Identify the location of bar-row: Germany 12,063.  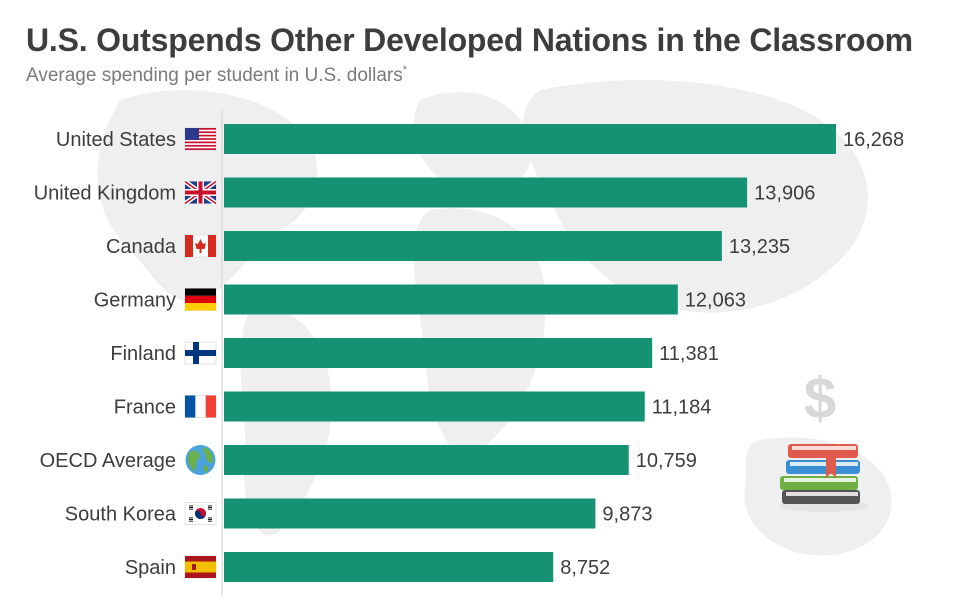
(420, 299).